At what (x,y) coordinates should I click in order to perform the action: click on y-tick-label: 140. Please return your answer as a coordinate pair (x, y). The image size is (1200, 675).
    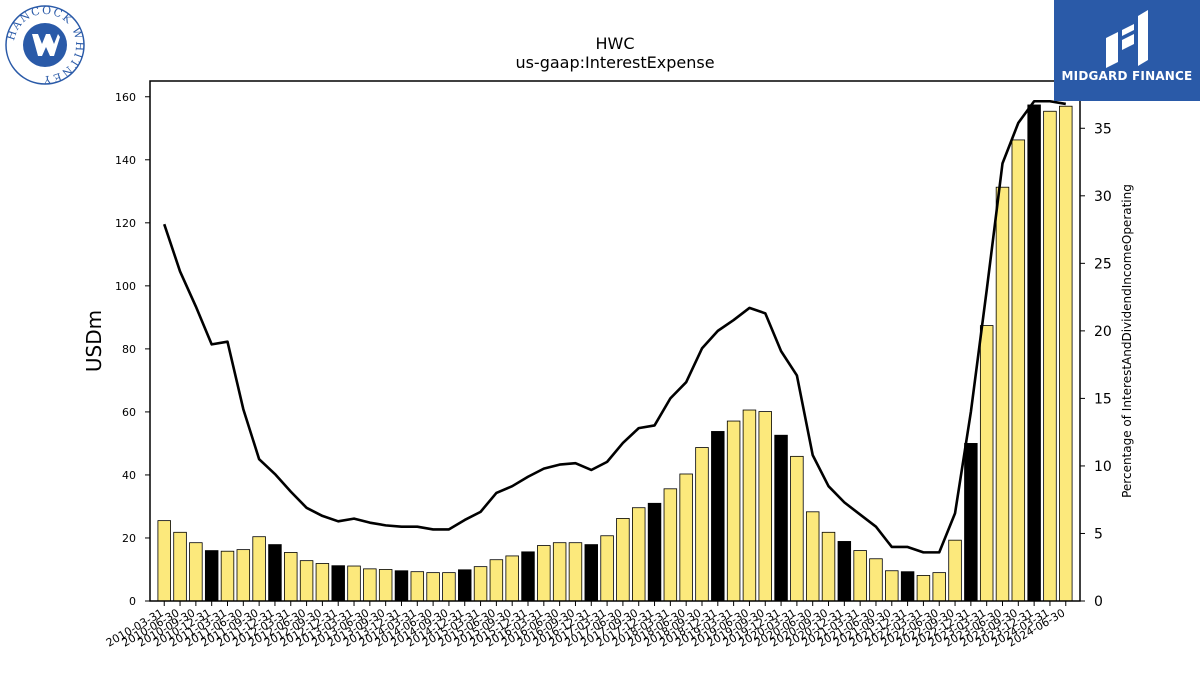
    Looking at the image, I should click on (125, 160).